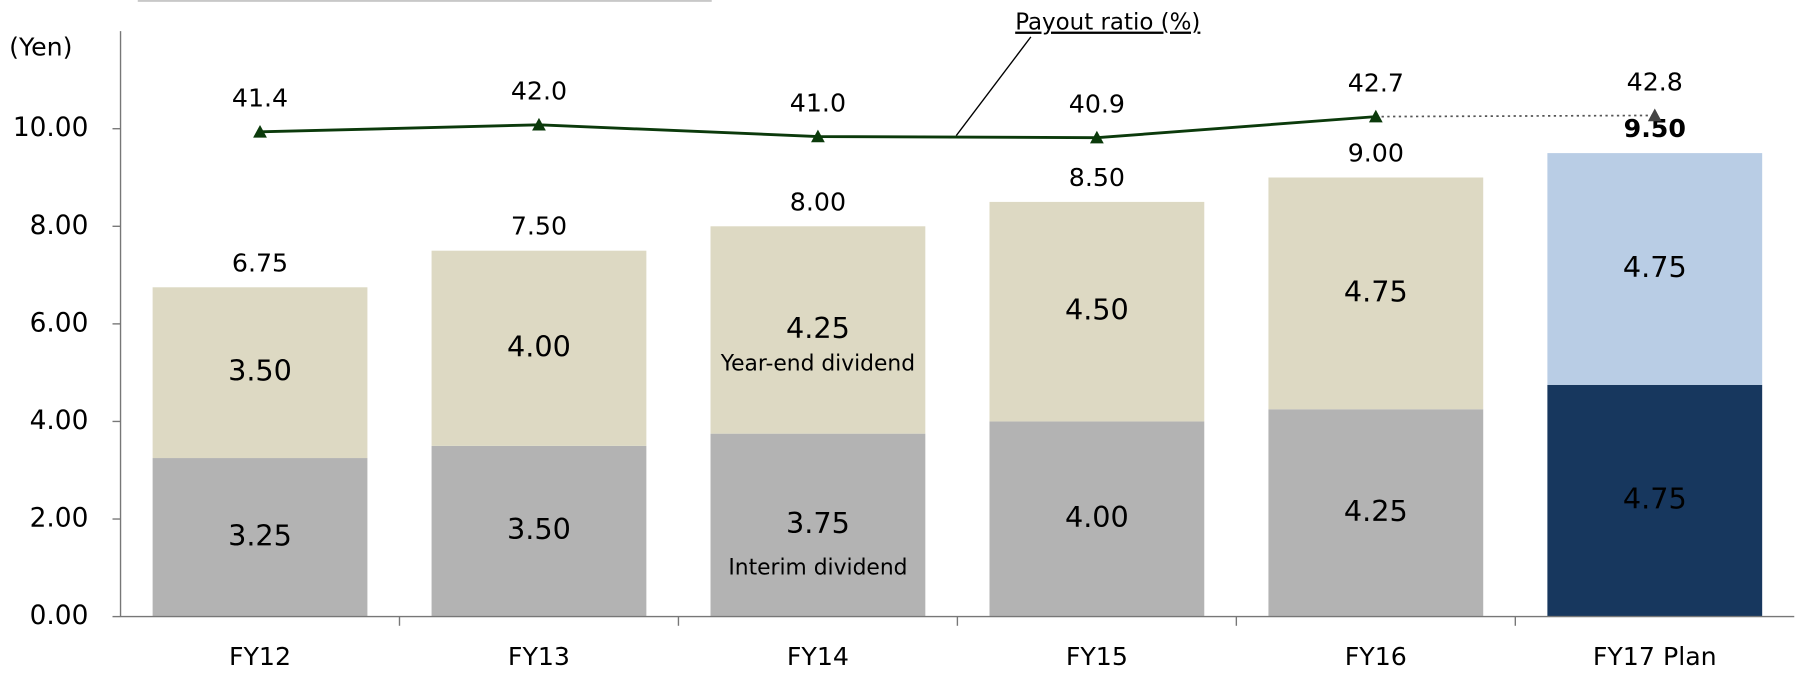 The width and height of the screenshot is (1800, 673). Describe the element at coordinates (818, 102) in the screenshot. I see `payout-label: 41.0` at that location.